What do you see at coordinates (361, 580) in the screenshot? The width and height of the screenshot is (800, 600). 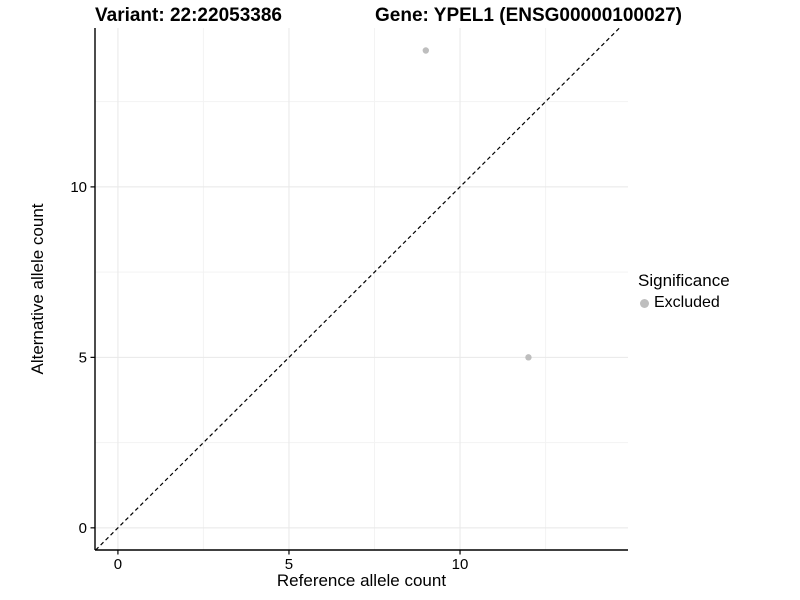 I see `x-axis-title: Reference allele count` at bounding box center [361, 580].